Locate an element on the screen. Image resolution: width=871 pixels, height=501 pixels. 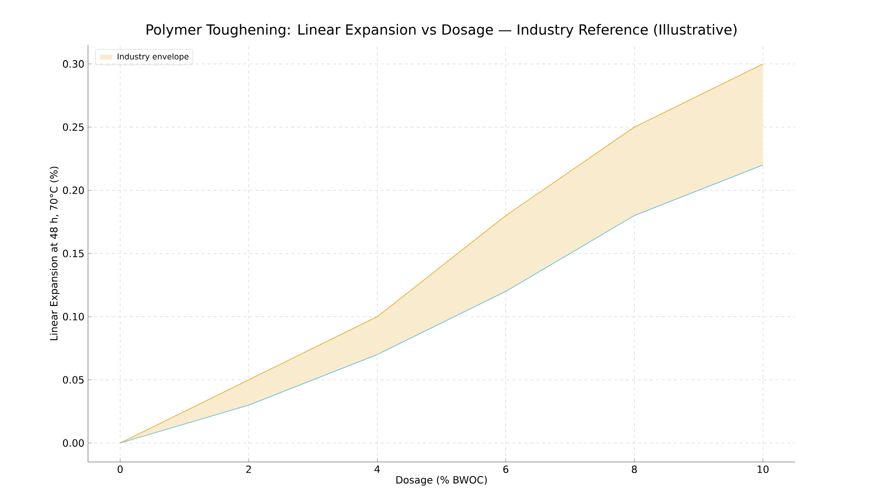
chart-title: Polymer Toughening: Linear Expansion vs Dosage — Industry Reference (Illustrative) is located at coordinates (441, 31).